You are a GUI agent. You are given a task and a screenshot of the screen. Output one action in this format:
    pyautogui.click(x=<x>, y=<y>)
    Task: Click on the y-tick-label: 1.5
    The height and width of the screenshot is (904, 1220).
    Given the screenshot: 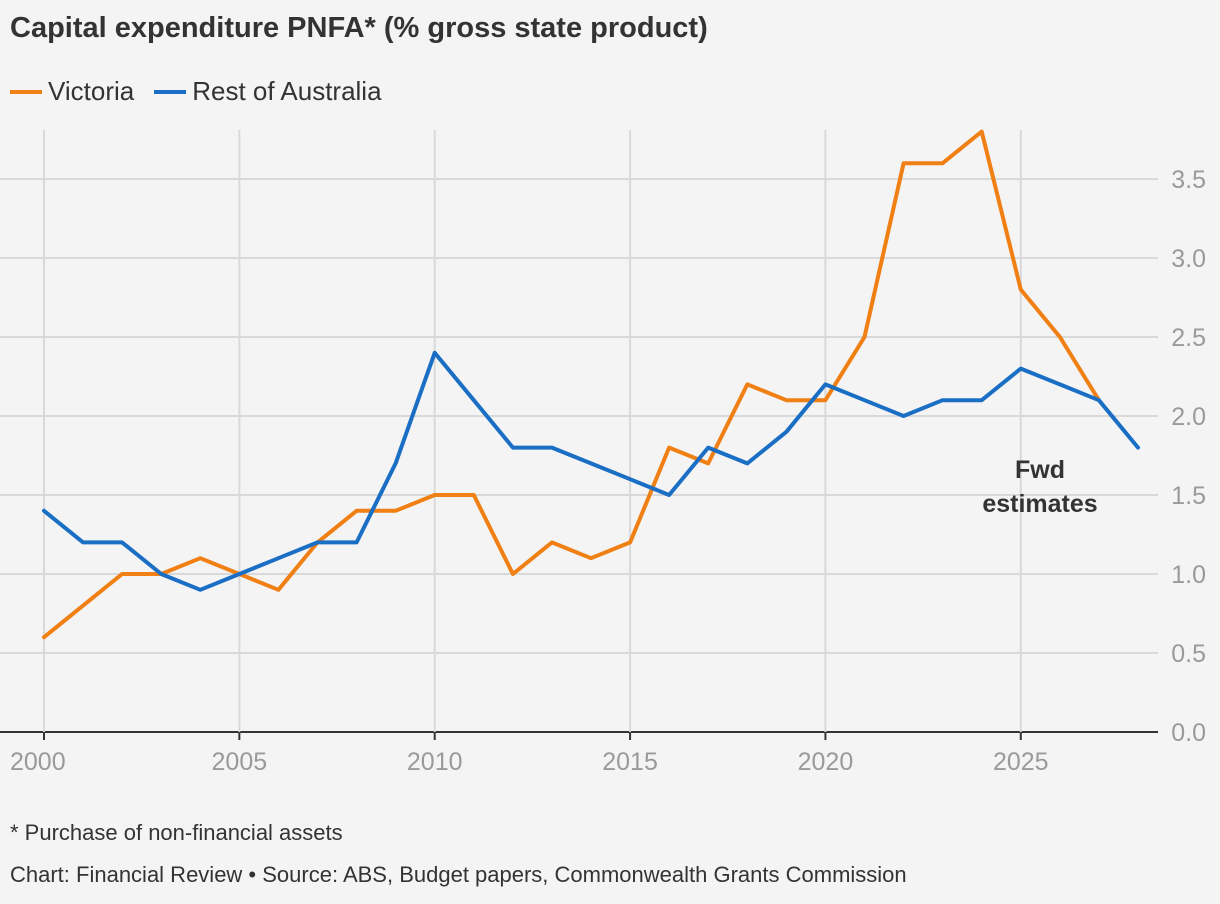 What is the action you would take?
    pyautogui.click(x=1188, y=496)
    